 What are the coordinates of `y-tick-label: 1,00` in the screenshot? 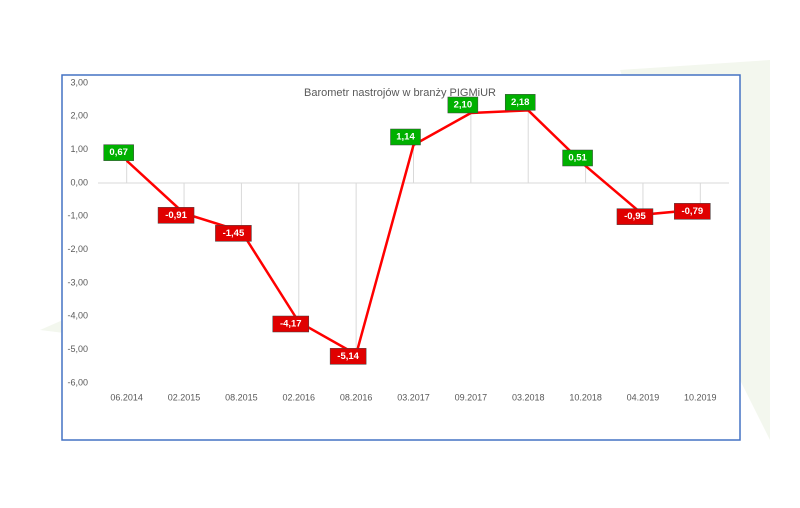 It's located at (79, 149).